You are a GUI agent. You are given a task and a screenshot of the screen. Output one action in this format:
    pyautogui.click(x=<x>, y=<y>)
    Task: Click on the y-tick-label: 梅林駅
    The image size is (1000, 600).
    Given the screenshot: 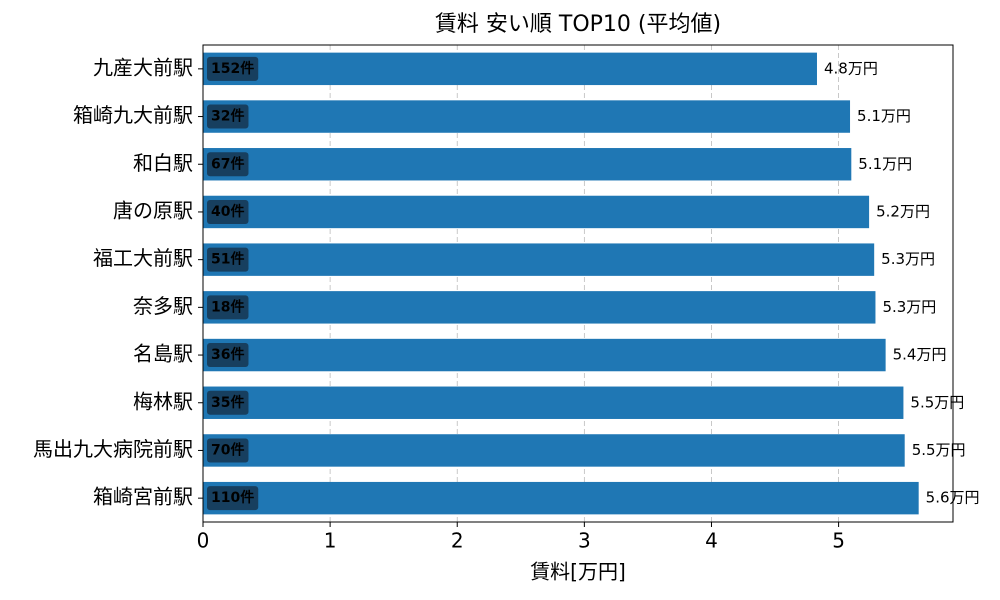 What is the action you would take?
    pyautogui.click(x=163, y=401)
    